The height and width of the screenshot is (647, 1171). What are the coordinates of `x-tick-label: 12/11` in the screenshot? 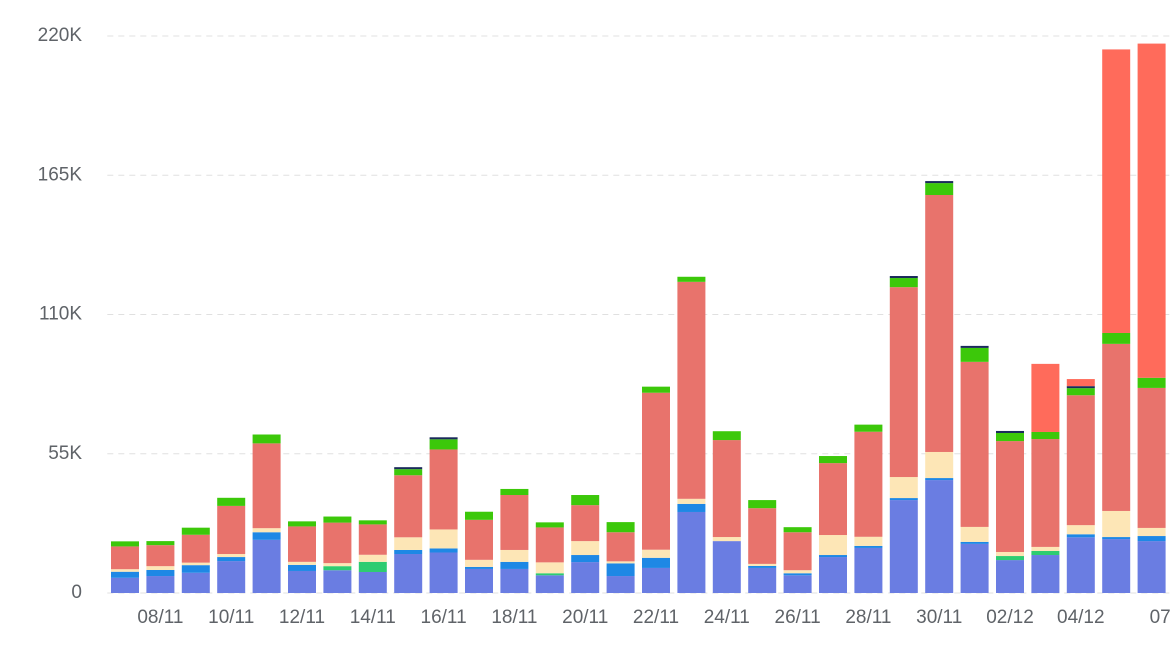 It's located at (302, 617).